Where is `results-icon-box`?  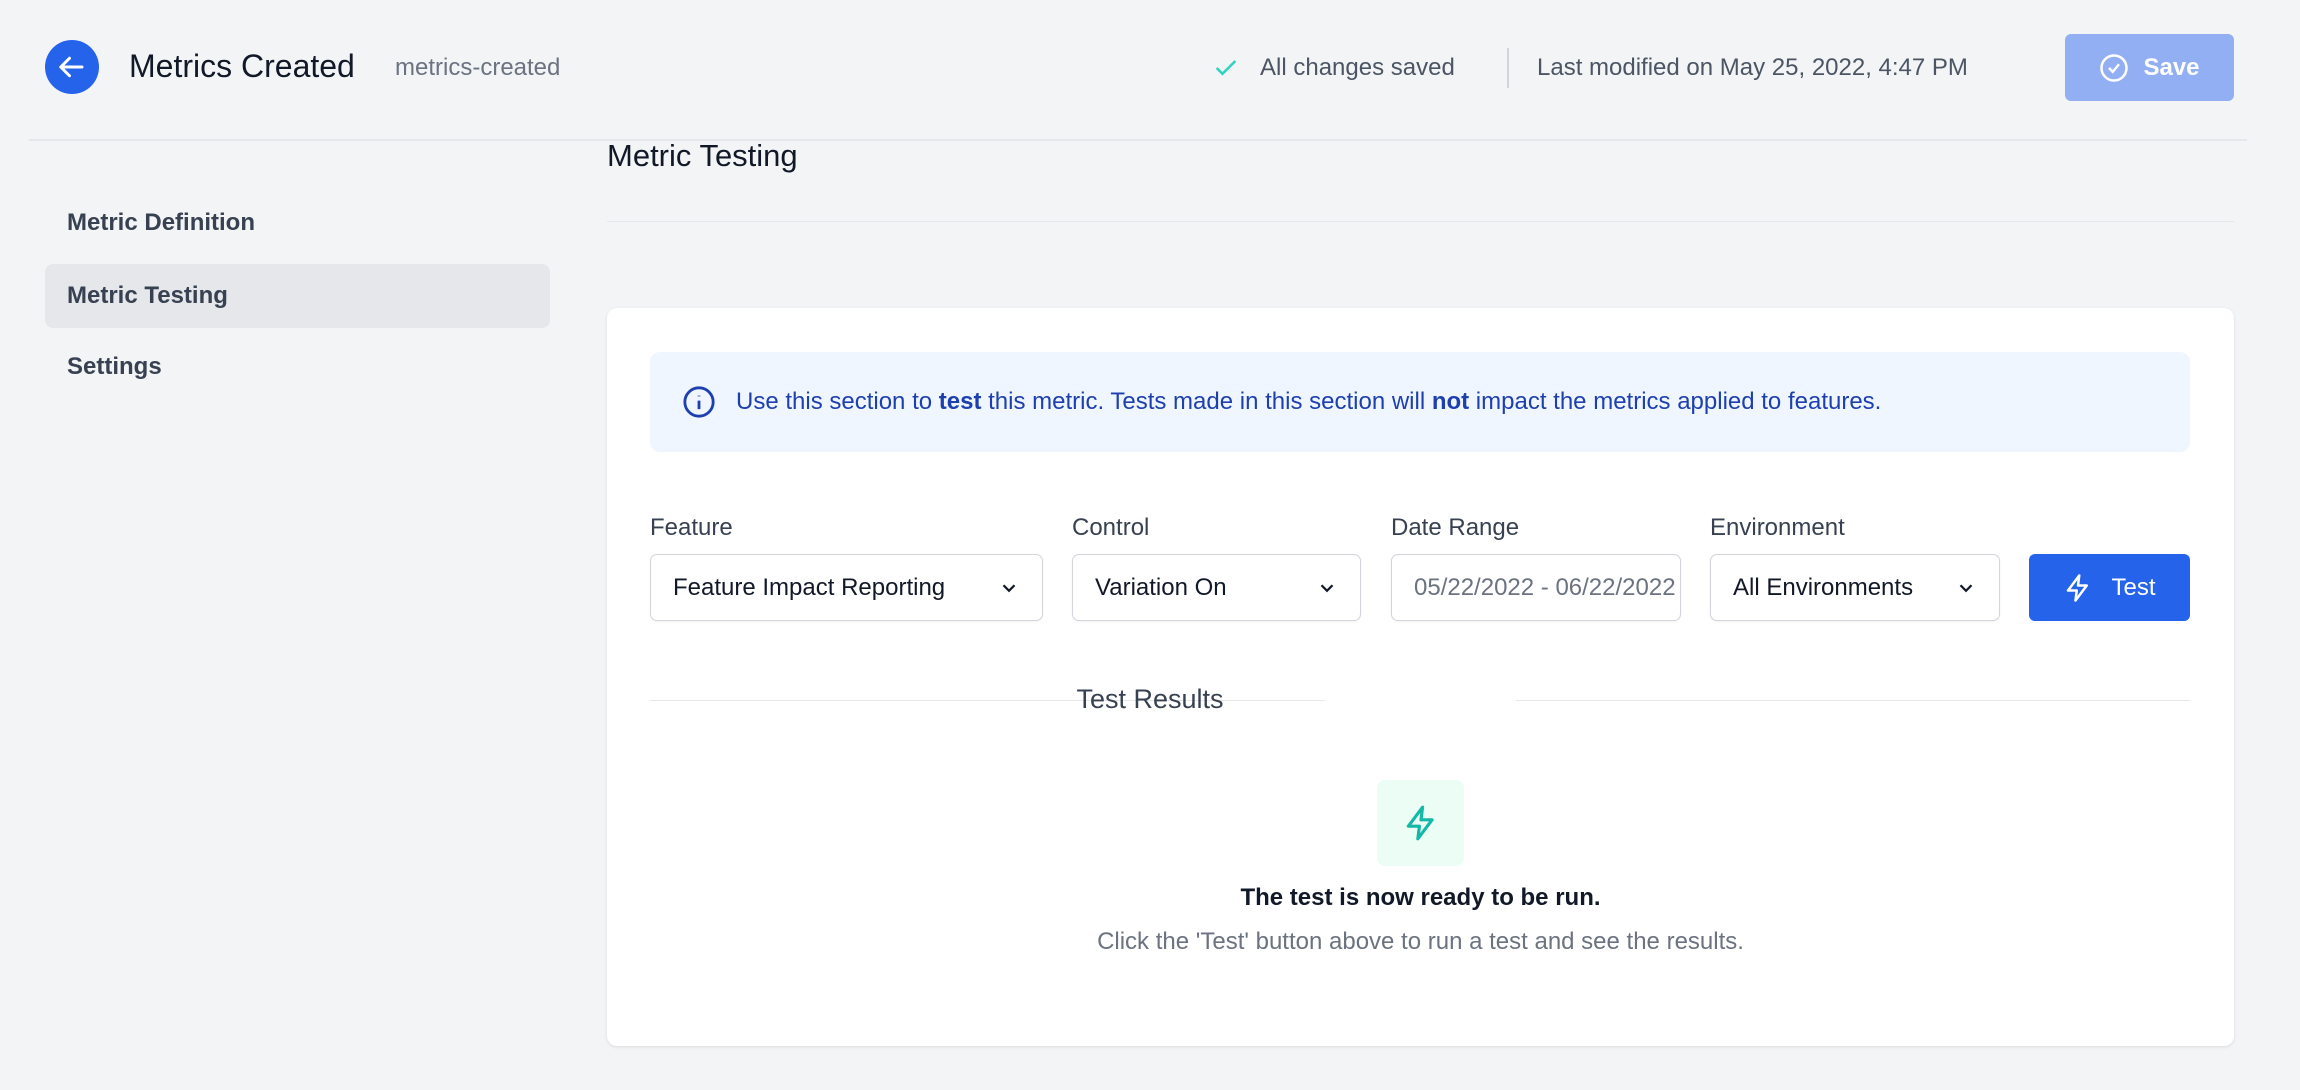
results-icon-box is located at coordinates (1420, 823).